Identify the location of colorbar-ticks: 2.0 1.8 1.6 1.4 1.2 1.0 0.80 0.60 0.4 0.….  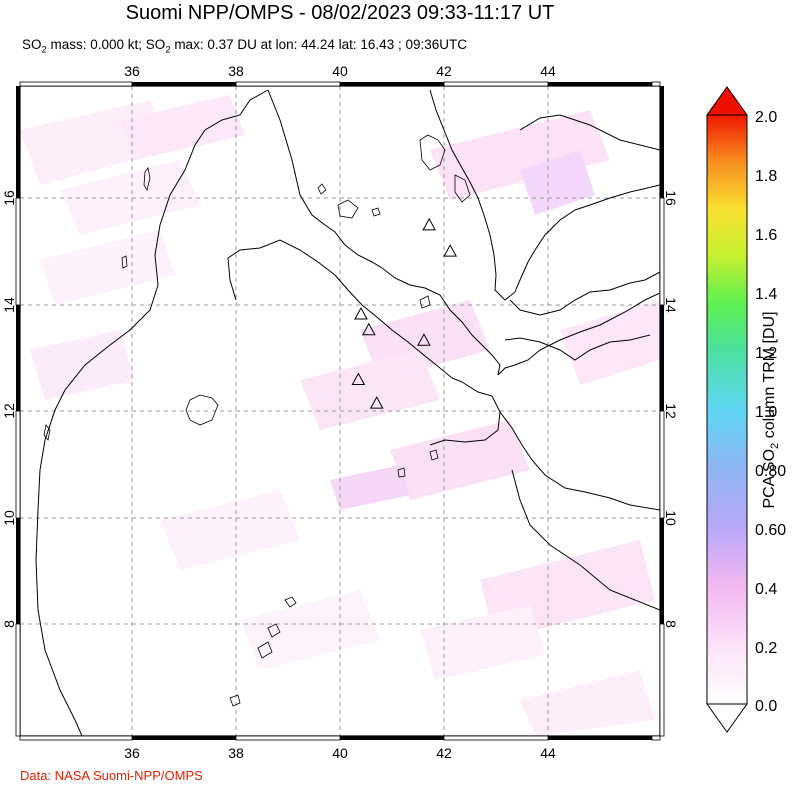
(770, 412).